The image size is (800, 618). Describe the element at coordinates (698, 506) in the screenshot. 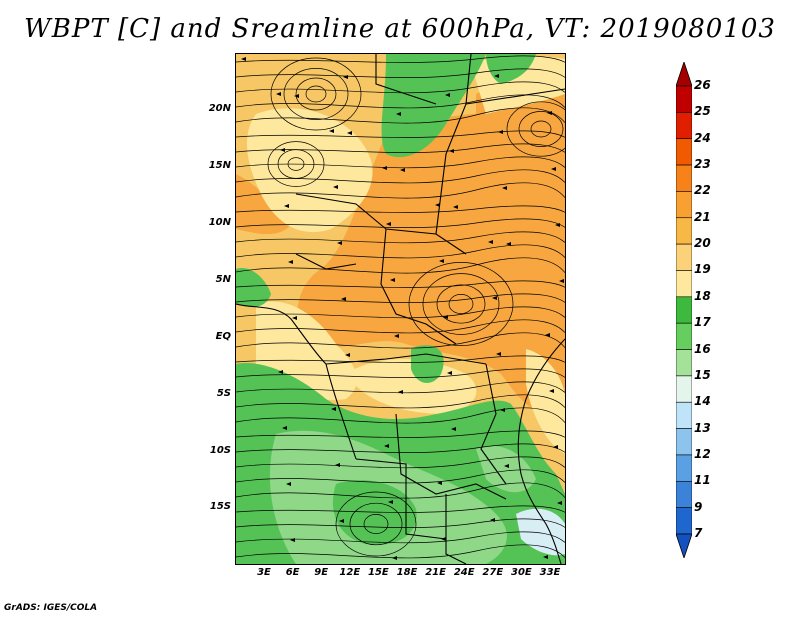

I see `colorbar-level-label: 9` at that location.